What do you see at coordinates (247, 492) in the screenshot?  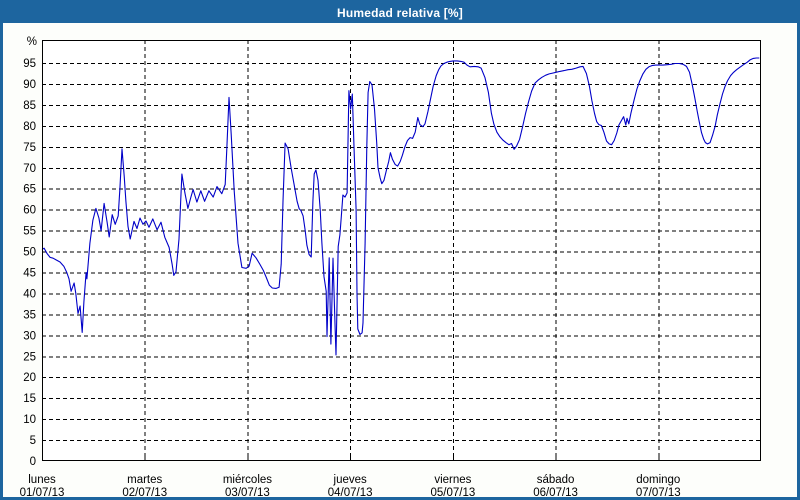 I see `x-tick-date: 03/07/13` at bounding box center [247, 492].